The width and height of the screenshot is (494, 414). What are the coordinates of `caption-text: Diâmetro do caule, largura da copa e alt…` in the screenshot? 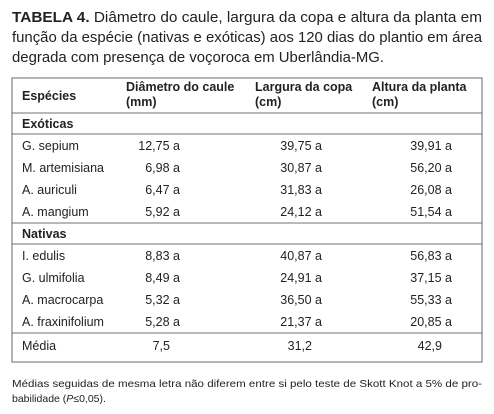 It's located at (288, 17).